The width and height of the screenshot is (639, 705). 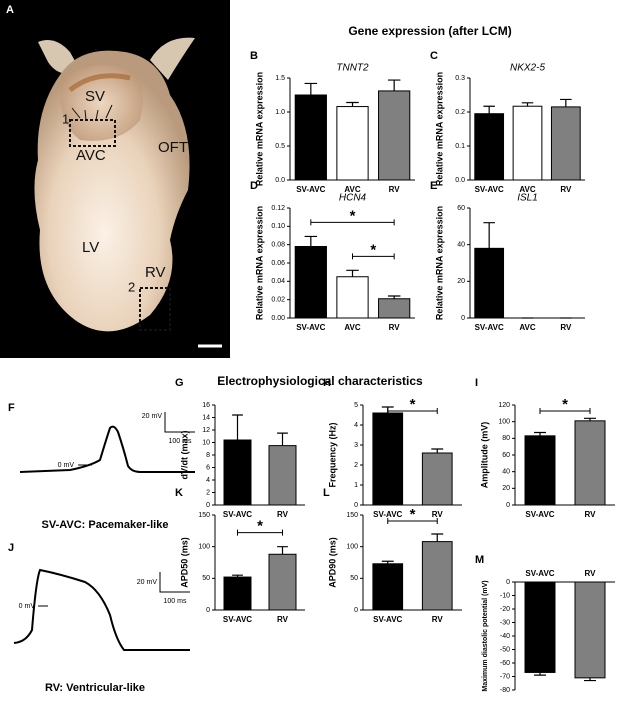 What do you see at coordinates (105, 525) in the screenshot?
I see `trace-caption: SV-AVC: Pacemaker-like` at bounding box center [105, 525].